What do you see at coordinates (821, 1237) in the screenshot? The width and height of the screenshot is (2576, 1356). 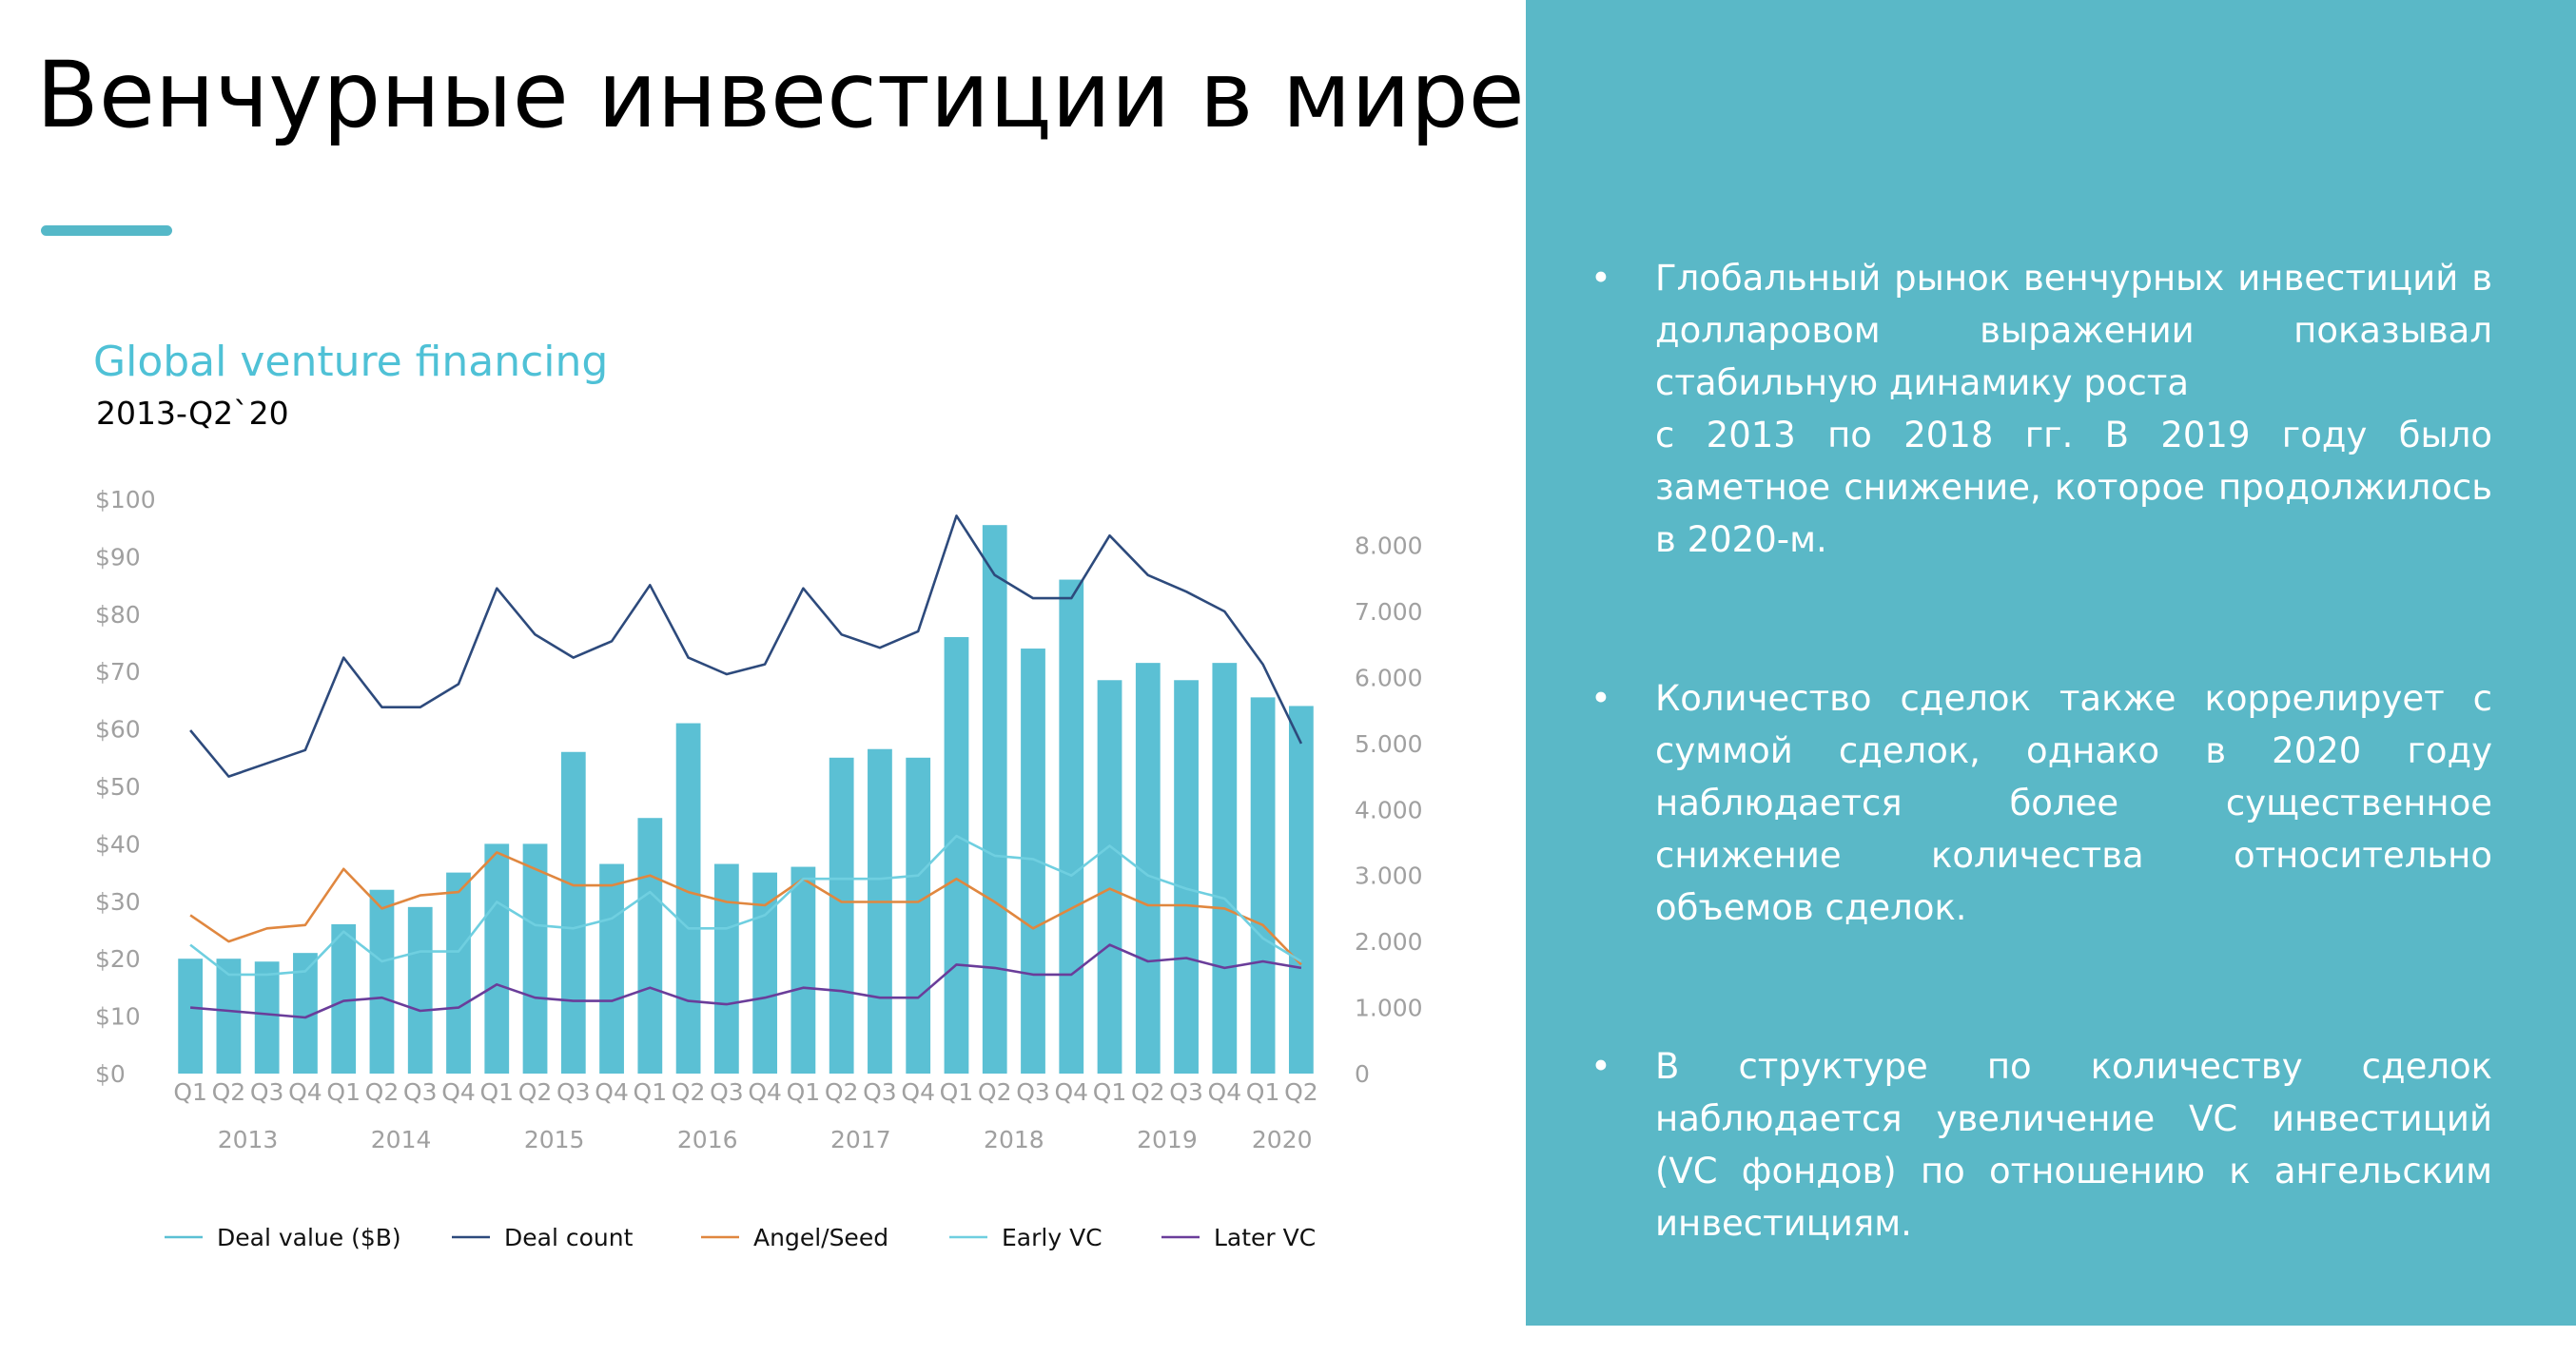 I see `legend-label: Angel/Seed` at bounding box center [821, 1237].